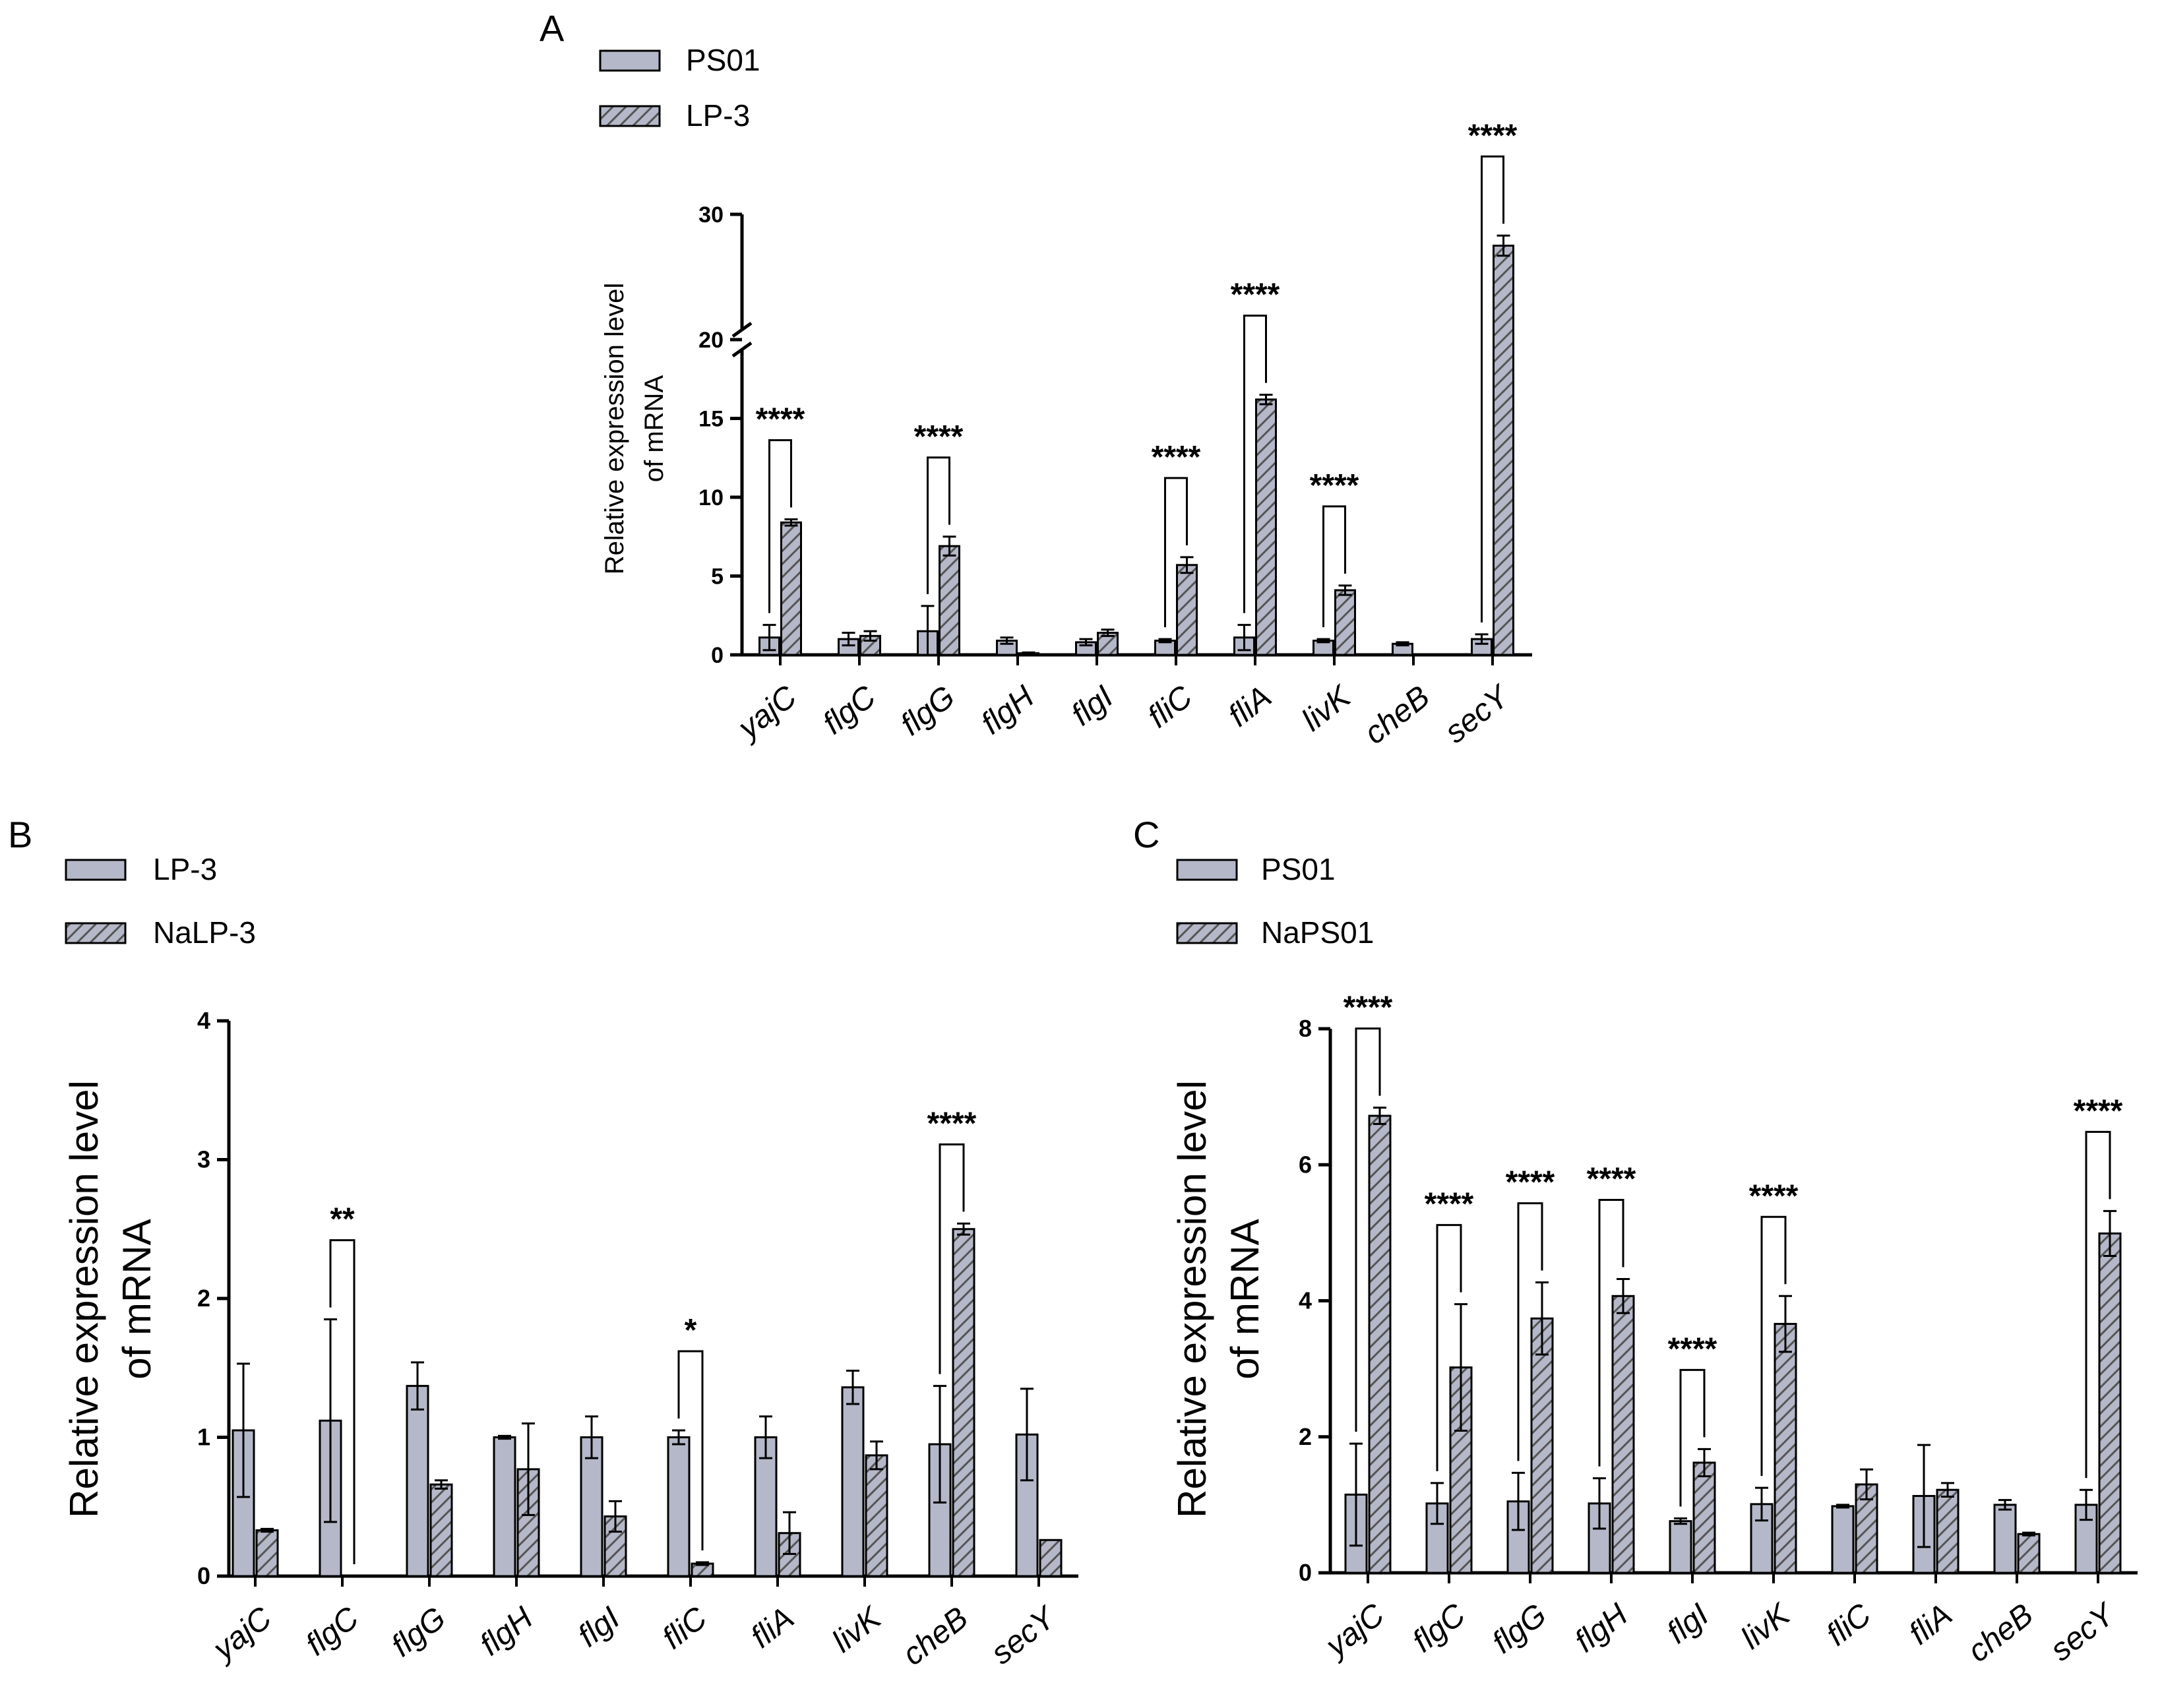 Image resolution: width=2162 pixels, height=1708 pixels. Describe the element at coordinates (504, 1506) in the screenshot. I see `bar-lp-3-flgH` at that location.